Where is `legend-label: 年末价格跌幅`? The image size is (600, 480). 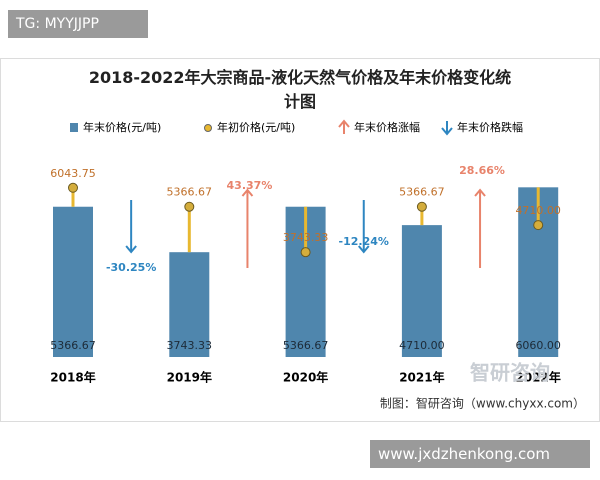
legend-label: 年末价格跌幅 is located at coordinates (490, 127).